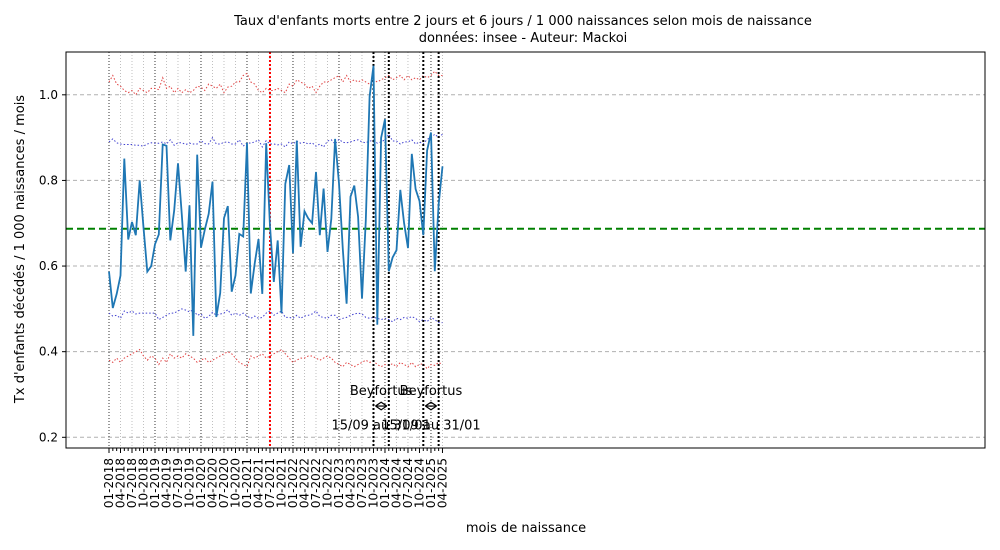 The image size is (1000, 550). I want to click on x-tick-label: 10-2023, so click(373, 483).